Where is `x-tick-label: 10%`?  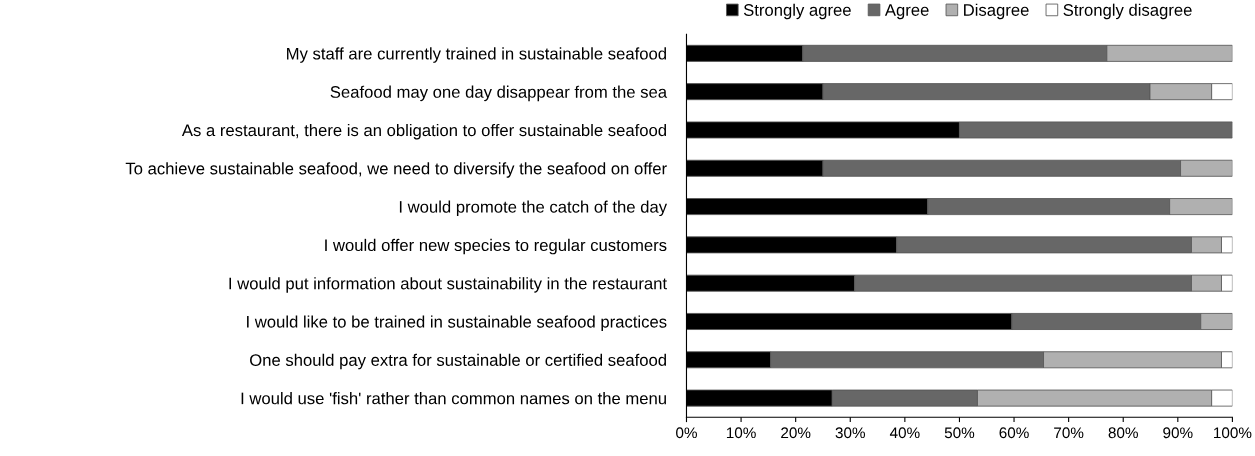
x-tick-label: 10% is located at coordinates (741, 433).